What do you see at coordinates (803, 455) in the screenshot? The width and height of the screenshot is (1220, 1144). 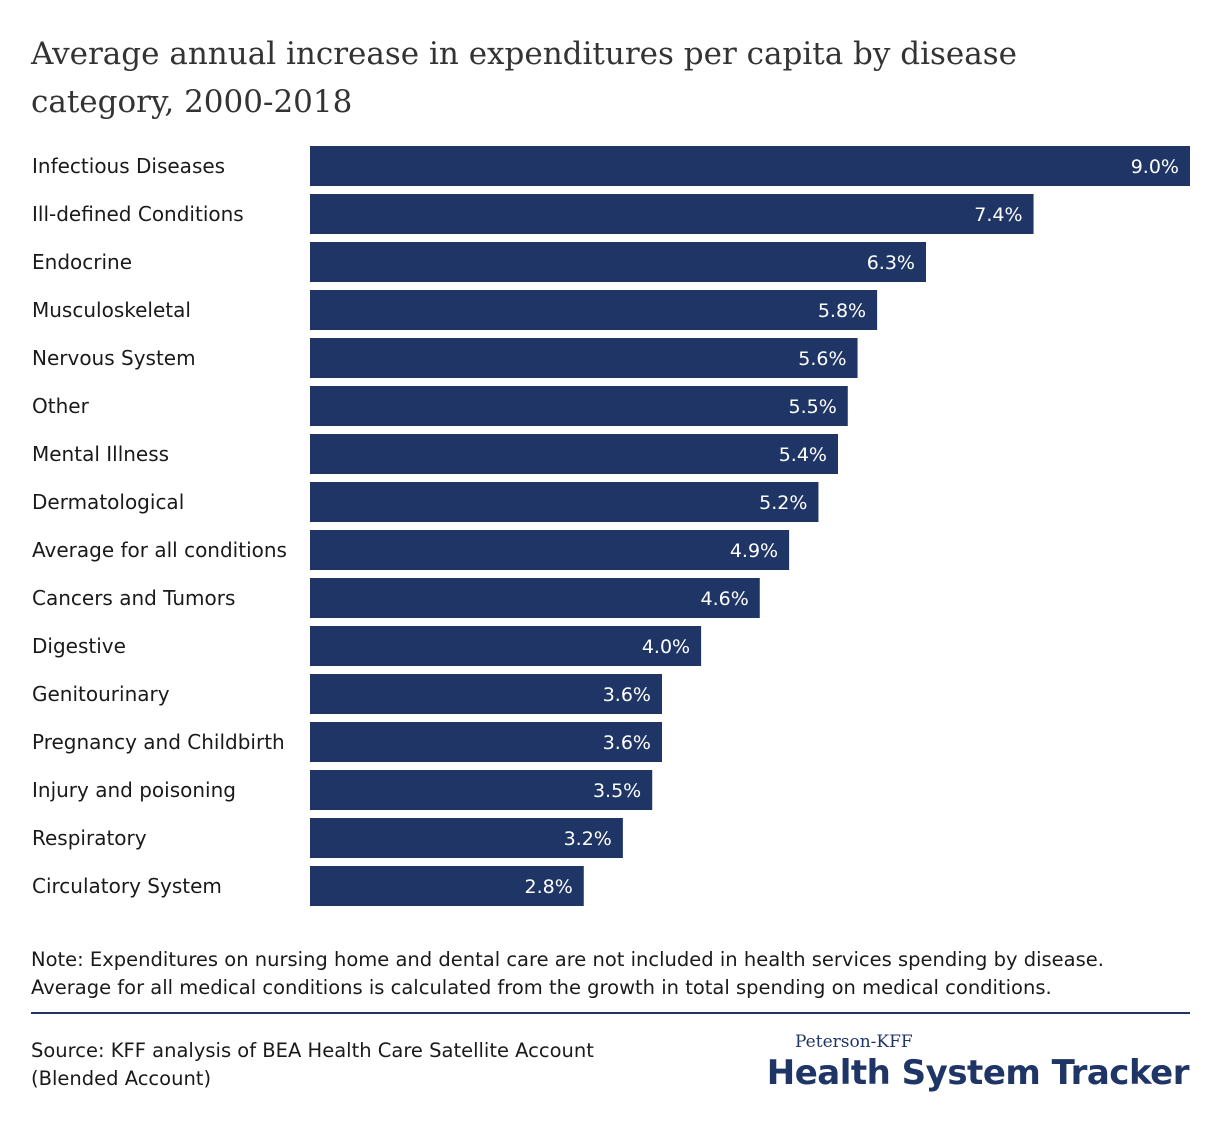 I see `bar-value-label: 5.4%` at bounding box center [803, 455].